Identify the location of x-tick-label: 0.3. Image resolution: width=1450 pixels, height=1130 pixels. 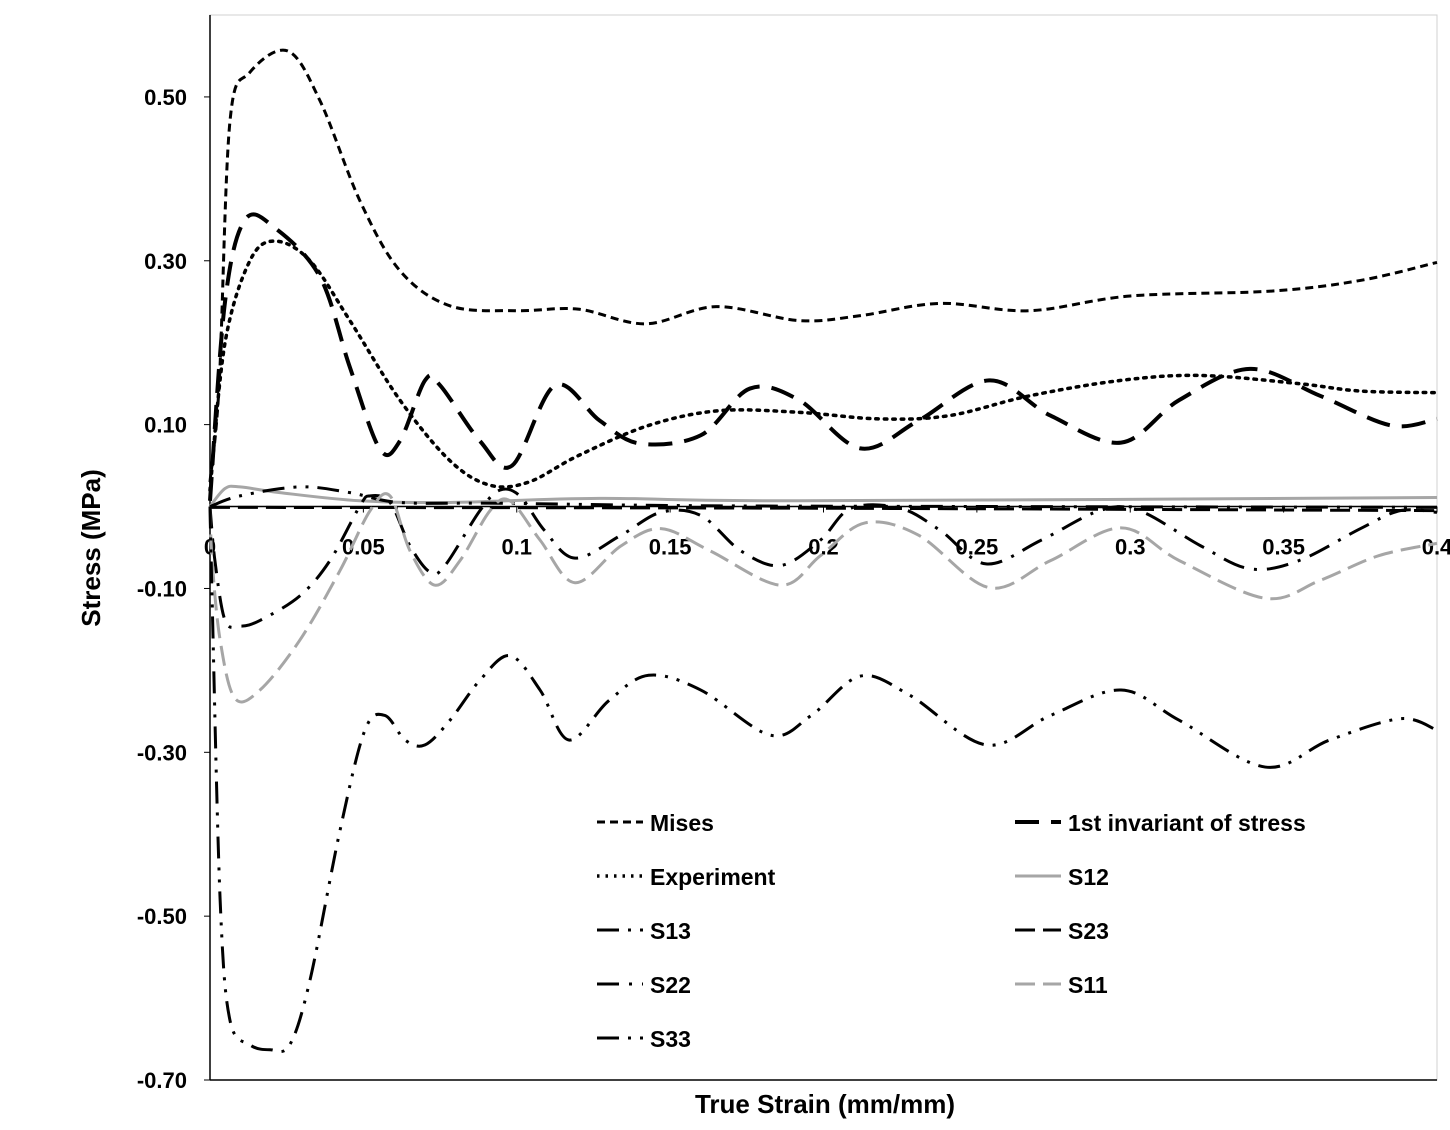
(1130, 547).